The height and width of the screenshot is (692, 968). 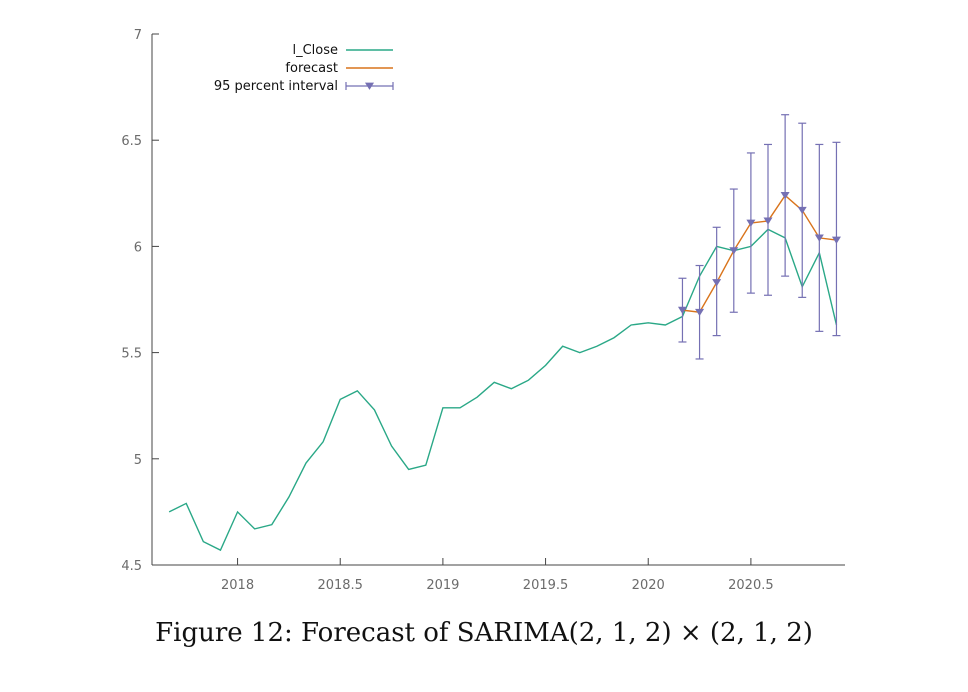 What do you see at coordinates (369, 86) in the screenshot?
I see `legend-swatch-interval` at bounding box center [369, 86].